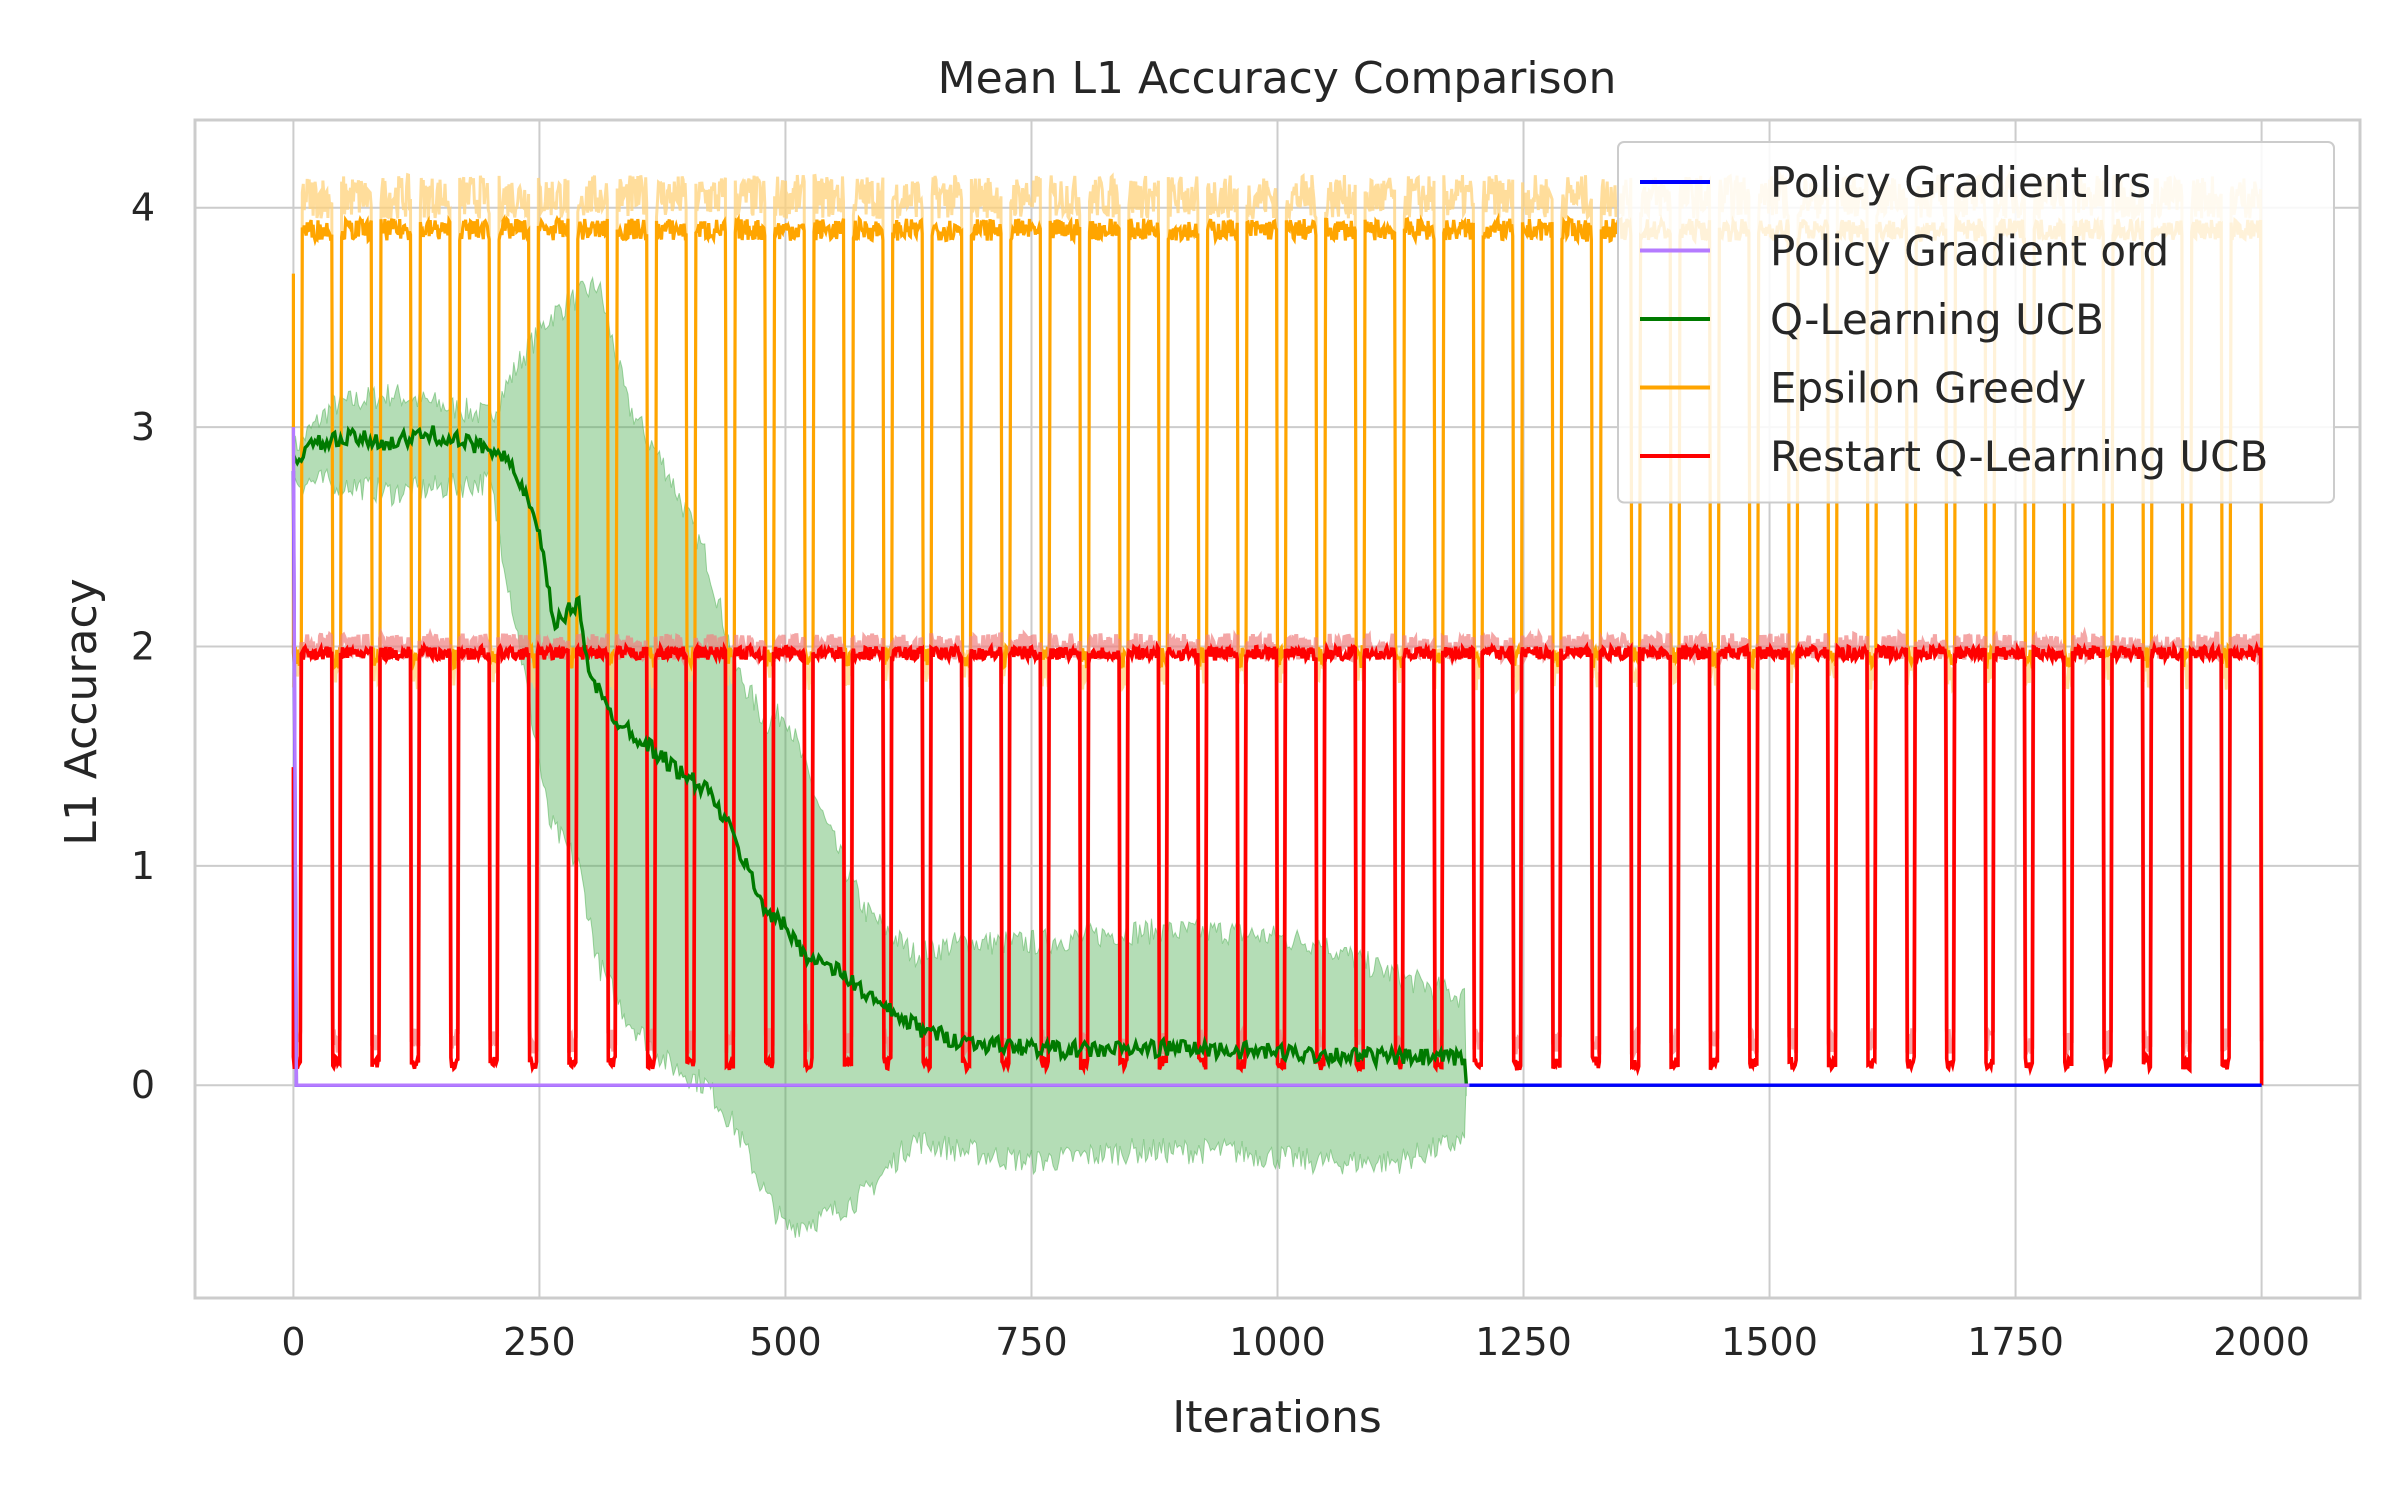 The height and width of the screenshot is (1500, 2400). I want to click on legend-label: Epsilon Greedy, so click(1928, 388).